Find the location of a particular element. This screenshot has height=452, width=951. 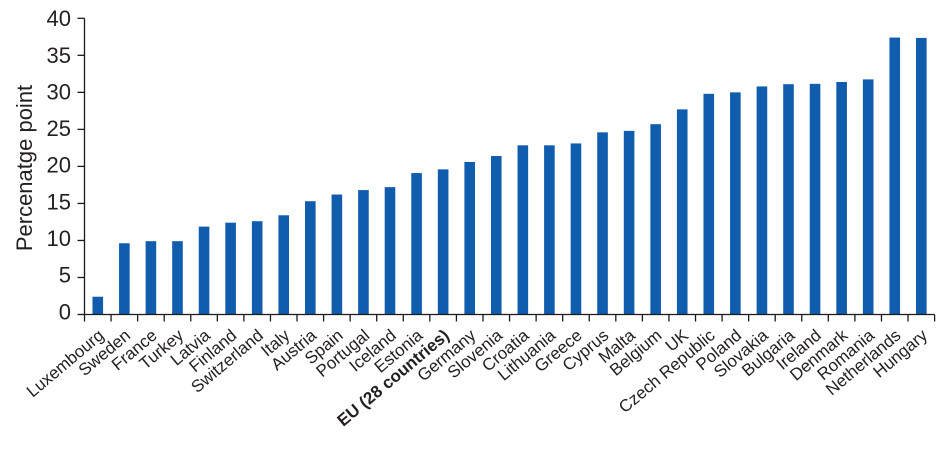

svg-text: 25 is located at coordinates (59, 128).